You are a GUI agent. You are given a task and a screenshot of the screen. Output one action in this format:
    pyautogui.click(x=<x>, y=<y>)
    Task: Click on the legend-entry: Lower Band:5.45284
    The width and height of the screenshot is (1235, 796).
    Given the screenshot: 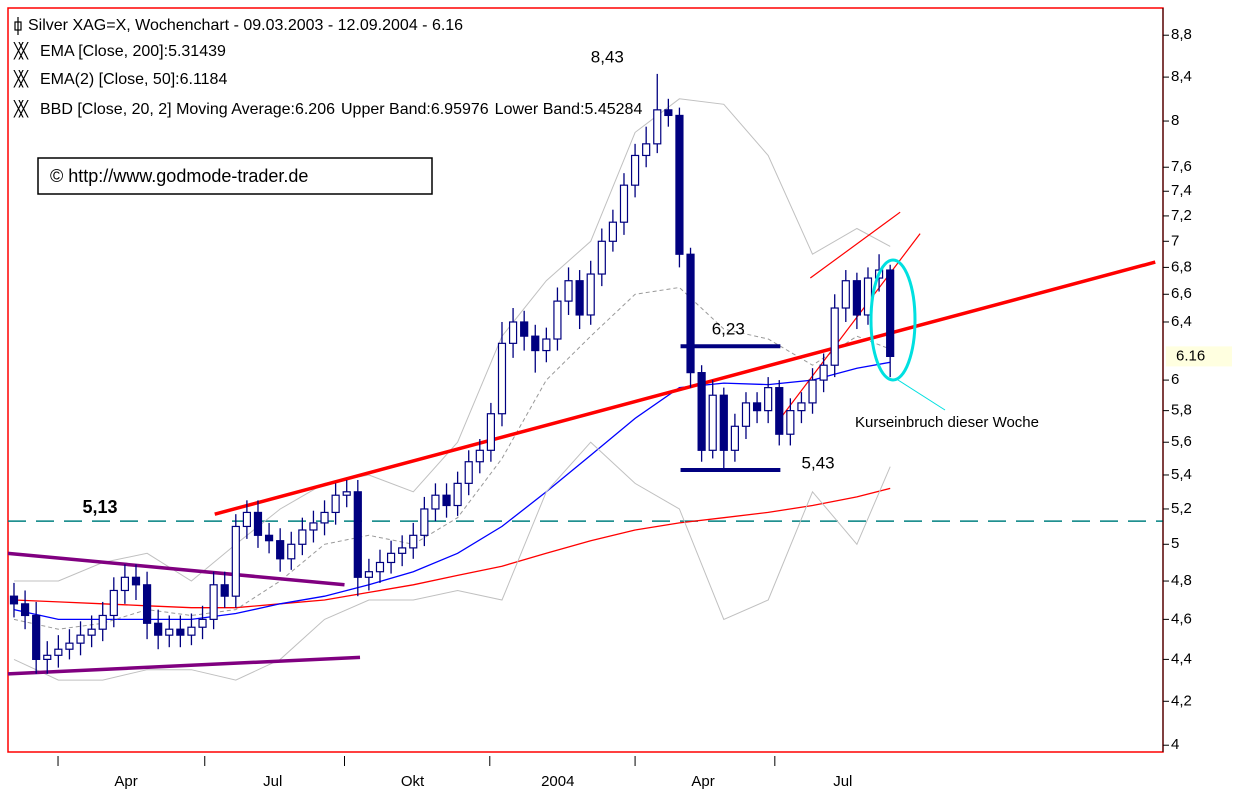 What is the action you would take?
    pyautogui.click(x=569, y=109)
    